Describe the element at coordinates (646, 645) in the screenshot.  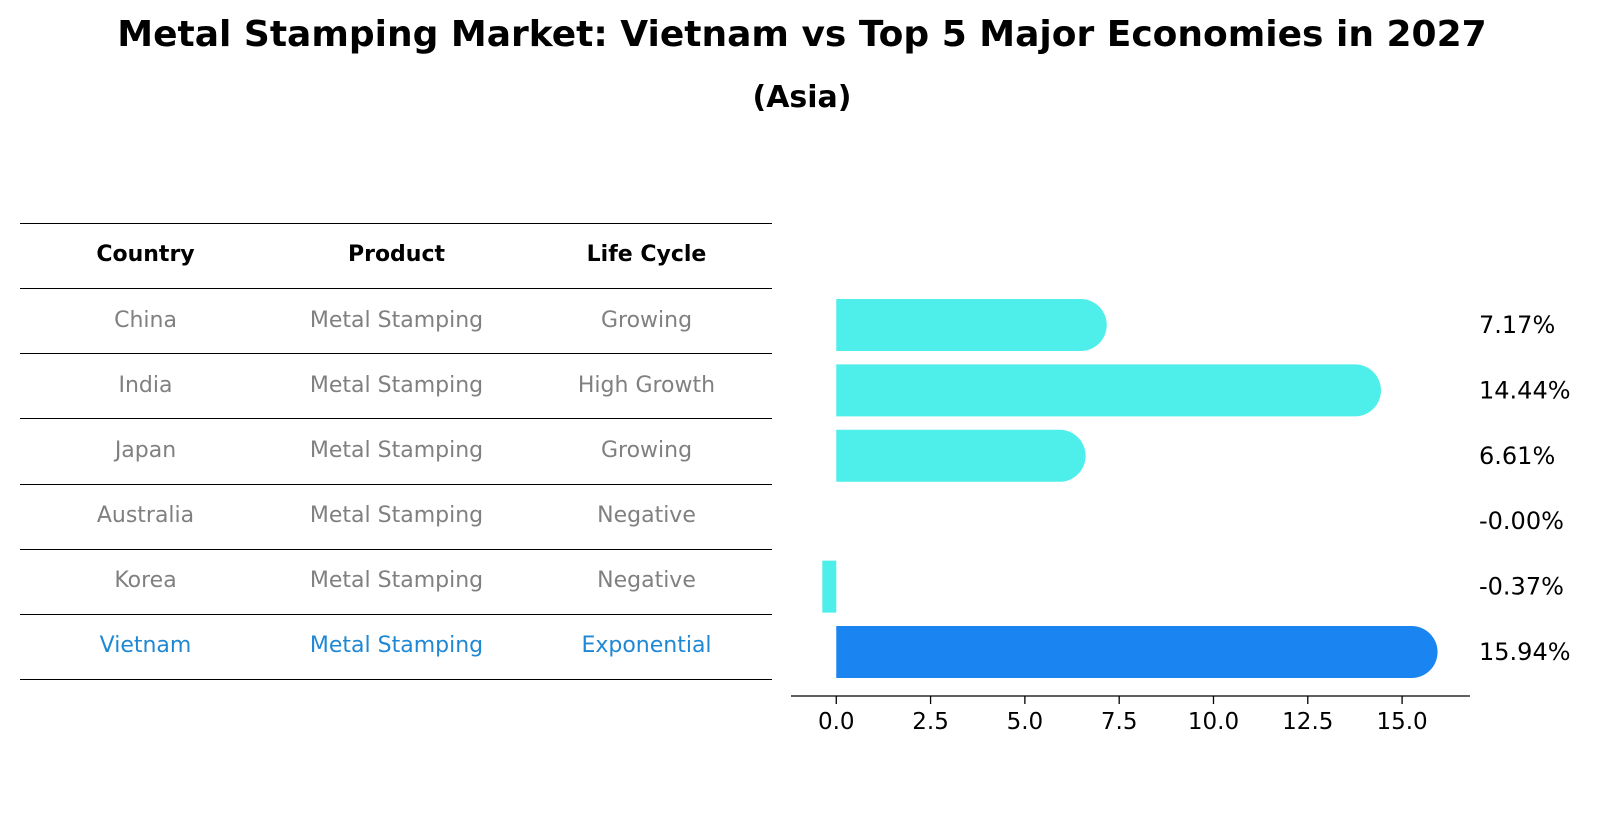
I see `cell-life-cycle-highlight: Exponential` at that location.